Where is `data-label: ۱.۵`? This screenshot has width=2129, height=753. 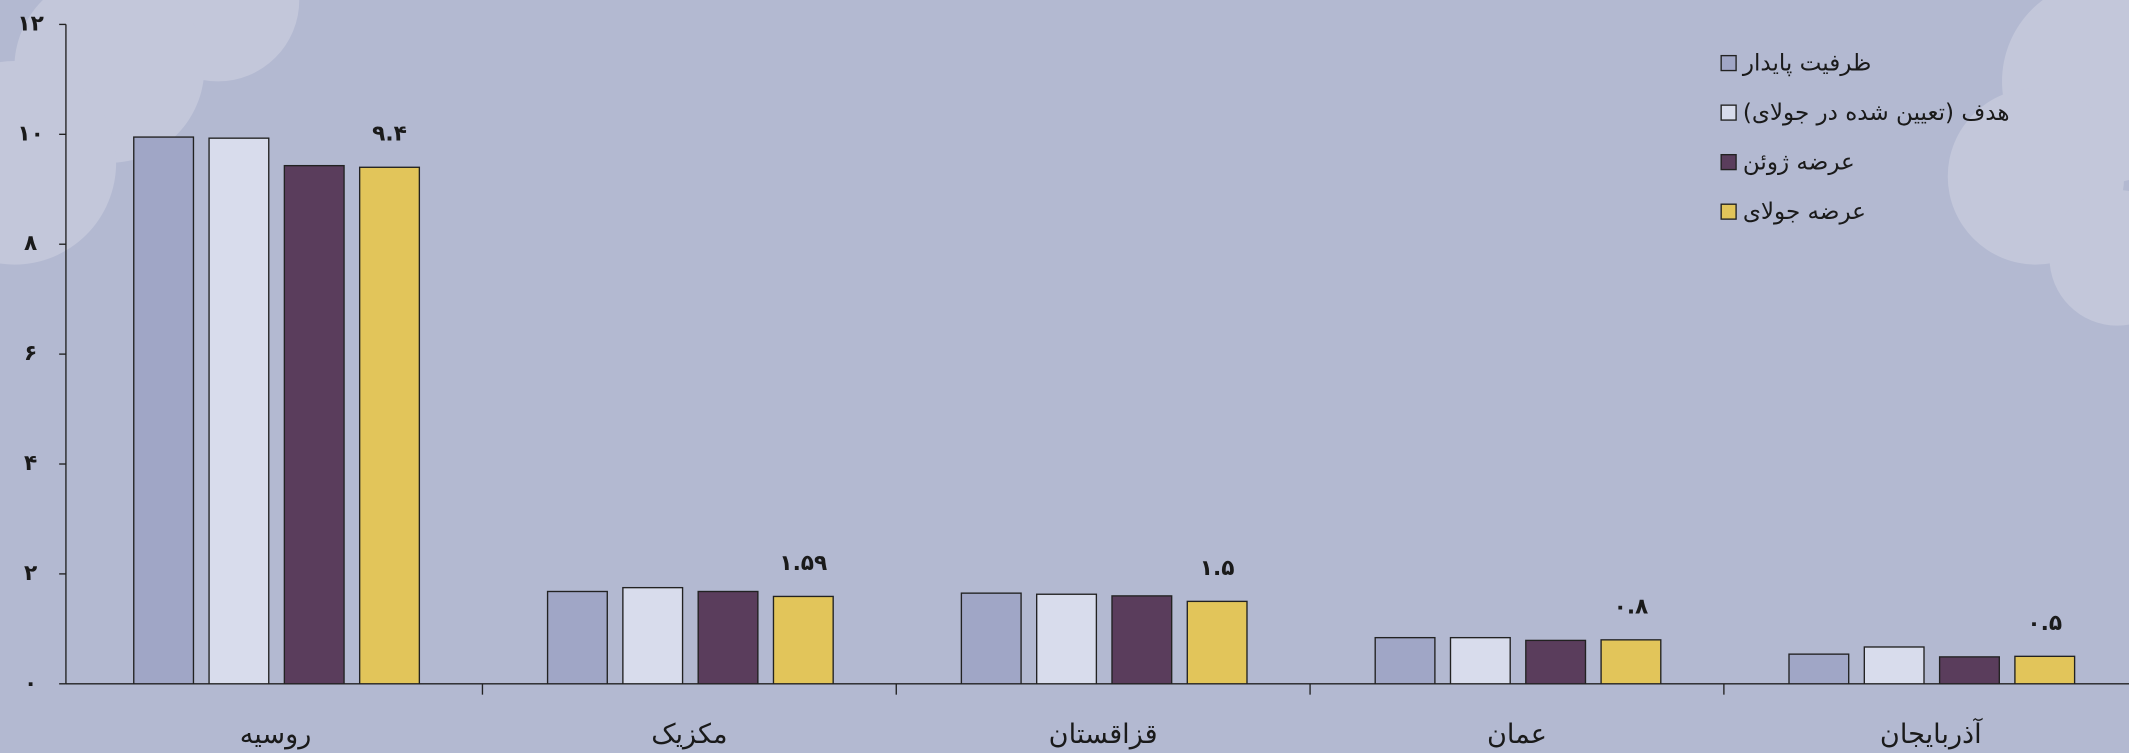 data-label: ۱.۵ is located at coordinates (1217, 568).